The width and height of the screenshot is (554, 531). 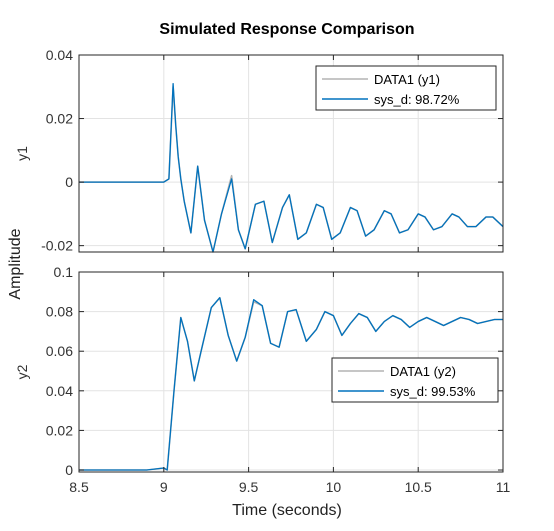 What do you see at coordinates (64, 272) in the screenshot?
I see `y-tick-label: 0.1` at bounding box center [64, 272].